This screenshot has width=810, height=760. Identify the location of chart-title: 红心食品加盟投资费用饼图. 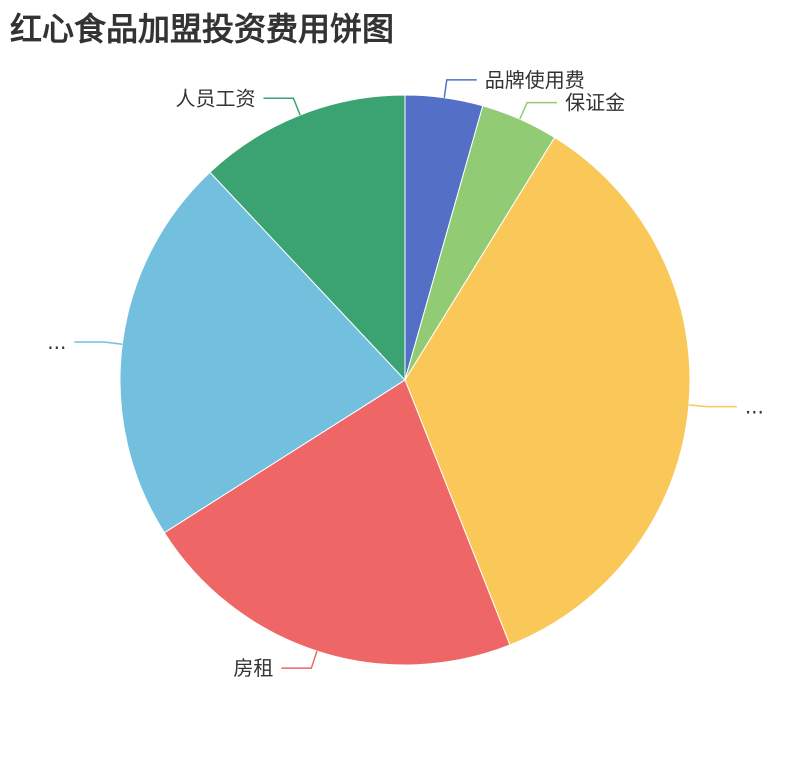
(202, 29).